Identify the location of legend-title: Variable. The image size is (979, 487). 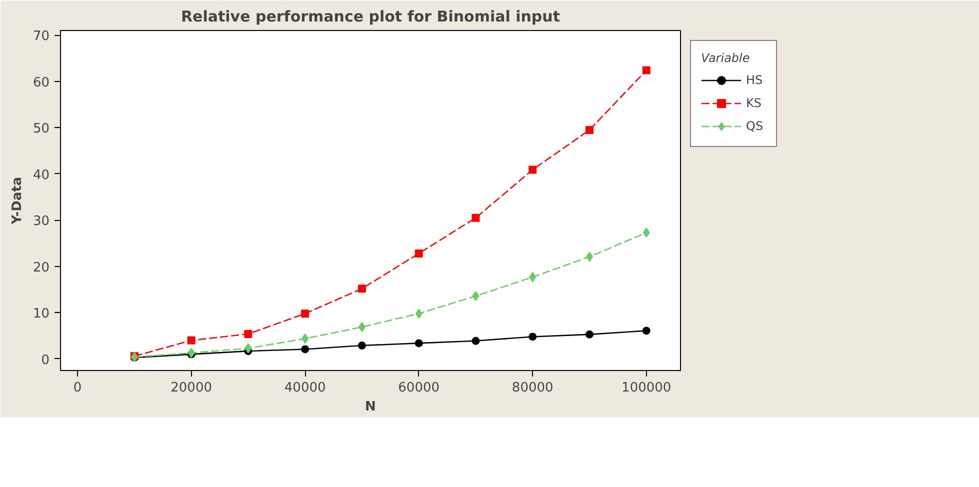
(726, 58).